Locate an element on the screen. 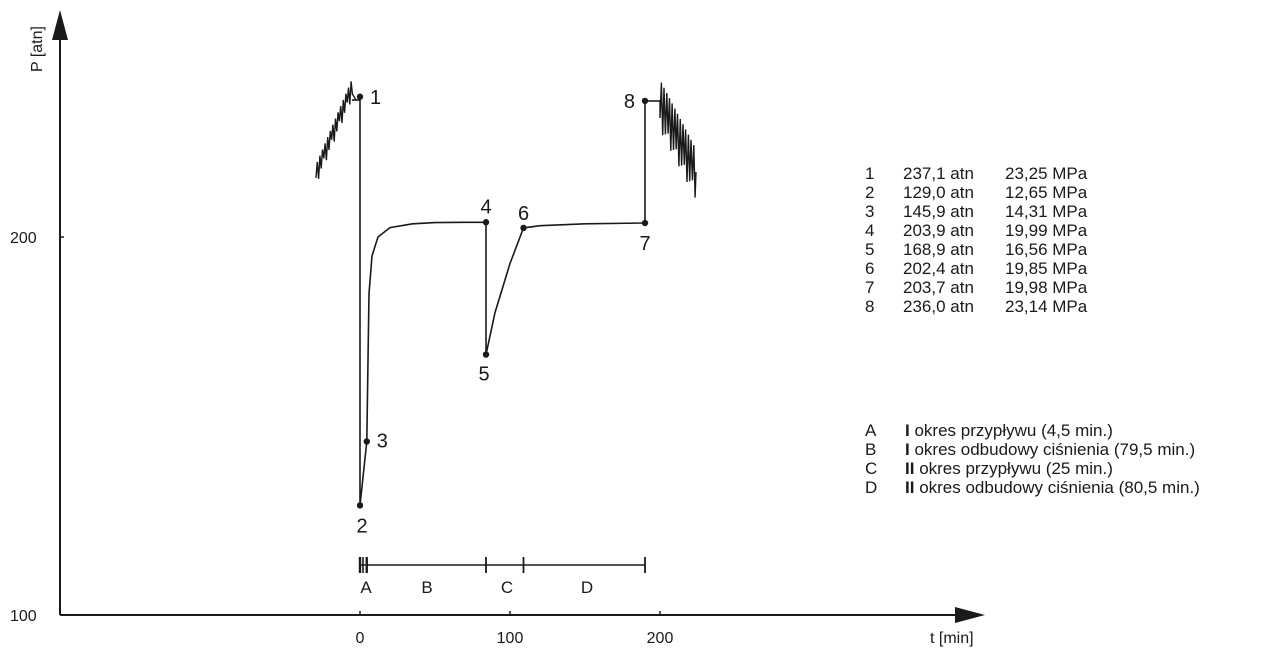 This screenshot has height=648, width=1279. point-mpa: 23,25 MPa is located at coordinates (1046, 173).